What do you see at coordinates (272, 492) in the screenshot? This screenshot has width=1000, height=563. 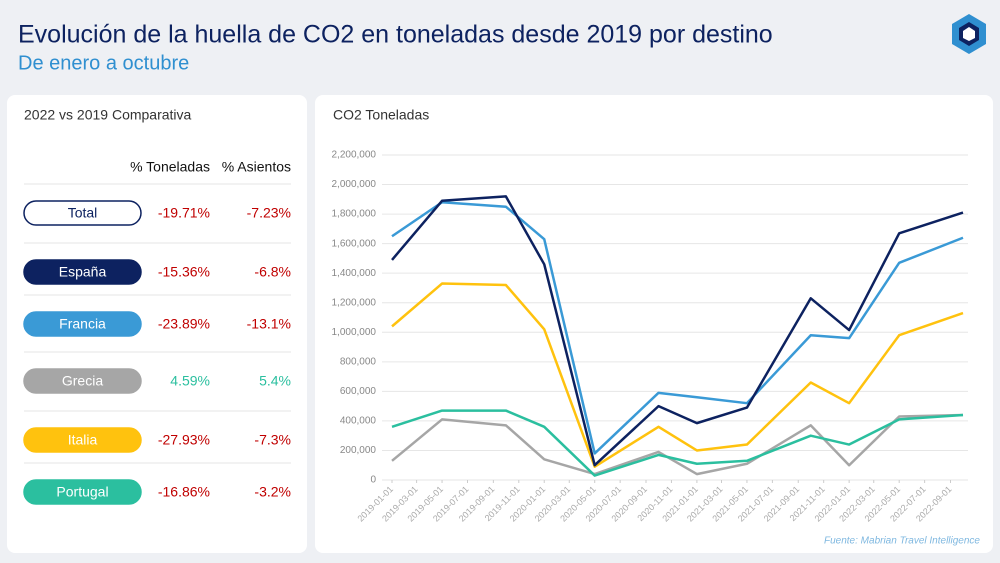 I see `seats-change: -3.2%` at bounding box center [272, 492].